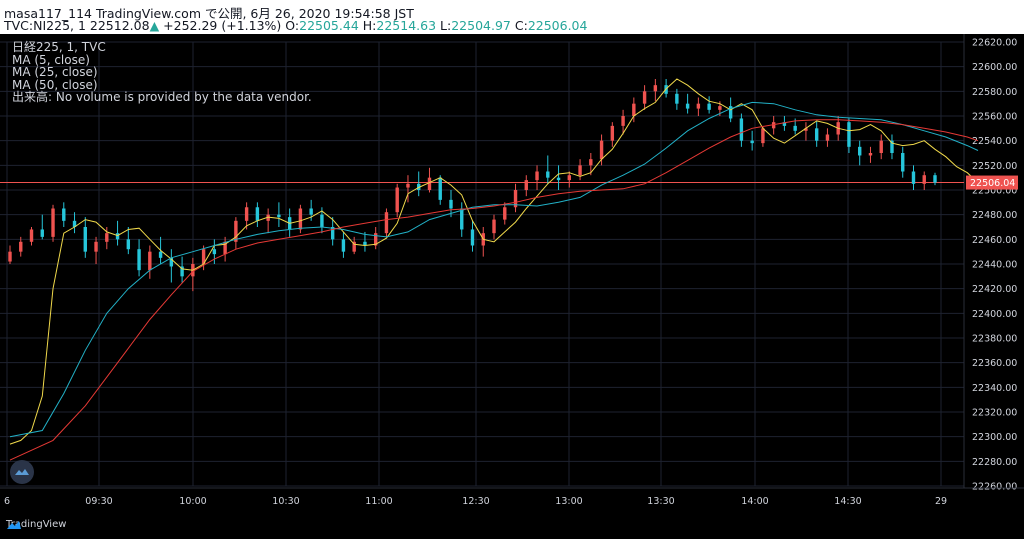  I want to click on legend-ma25: MA (25, close), so click(55, 72).